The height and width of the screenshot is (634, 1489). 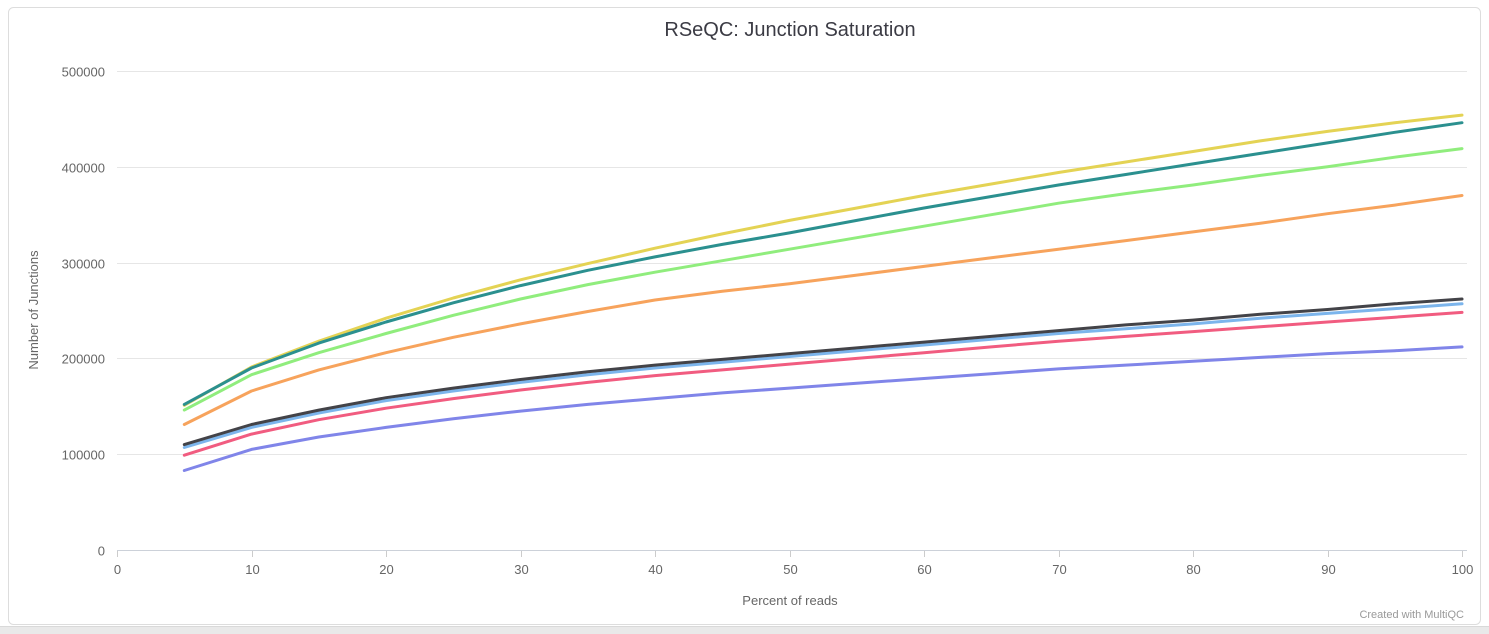 I want to click on y-tick-label: 200000, so click(x=83, y=359).